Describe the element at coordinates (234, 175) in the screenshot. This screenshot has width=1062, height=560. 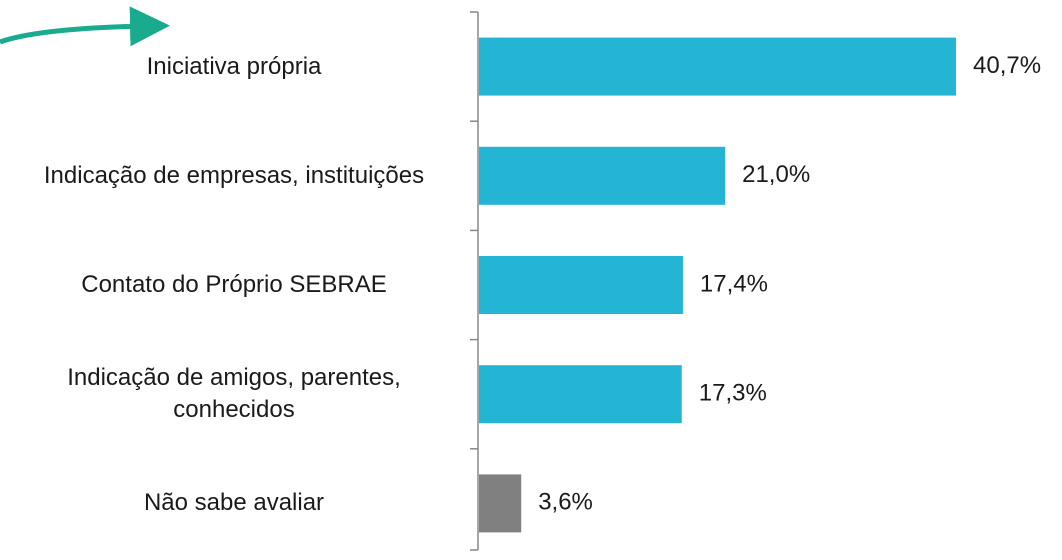
I see `category-label: Indicação de empresas, instituições` at that location.